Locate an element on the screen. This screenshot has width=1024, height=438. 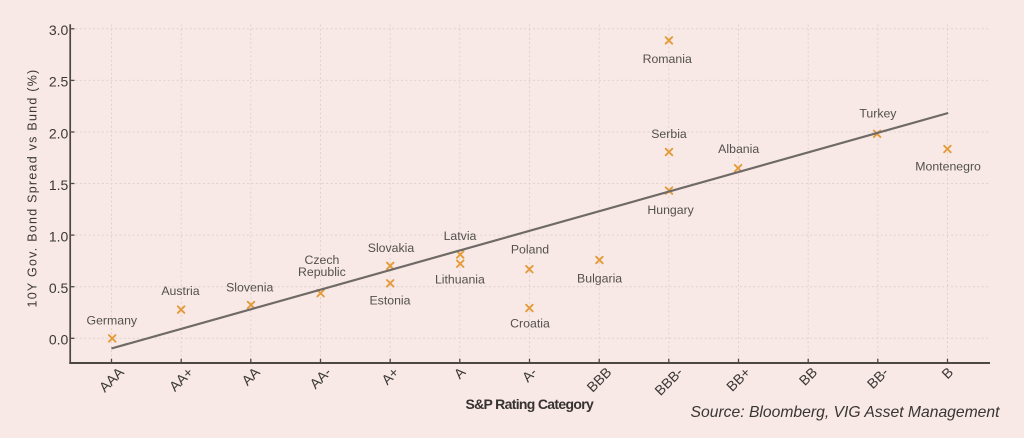
svg-text: 0.0 is located at coordinates (59, 340).